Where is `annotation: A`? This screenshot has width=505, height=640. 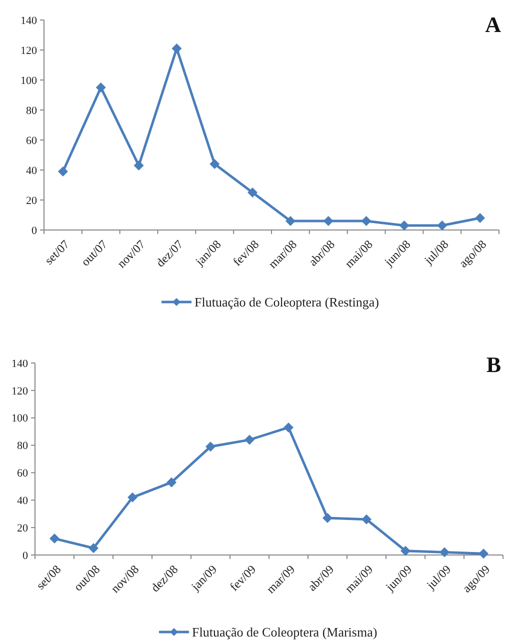
annotation: A is located at coordinates (493, 24).